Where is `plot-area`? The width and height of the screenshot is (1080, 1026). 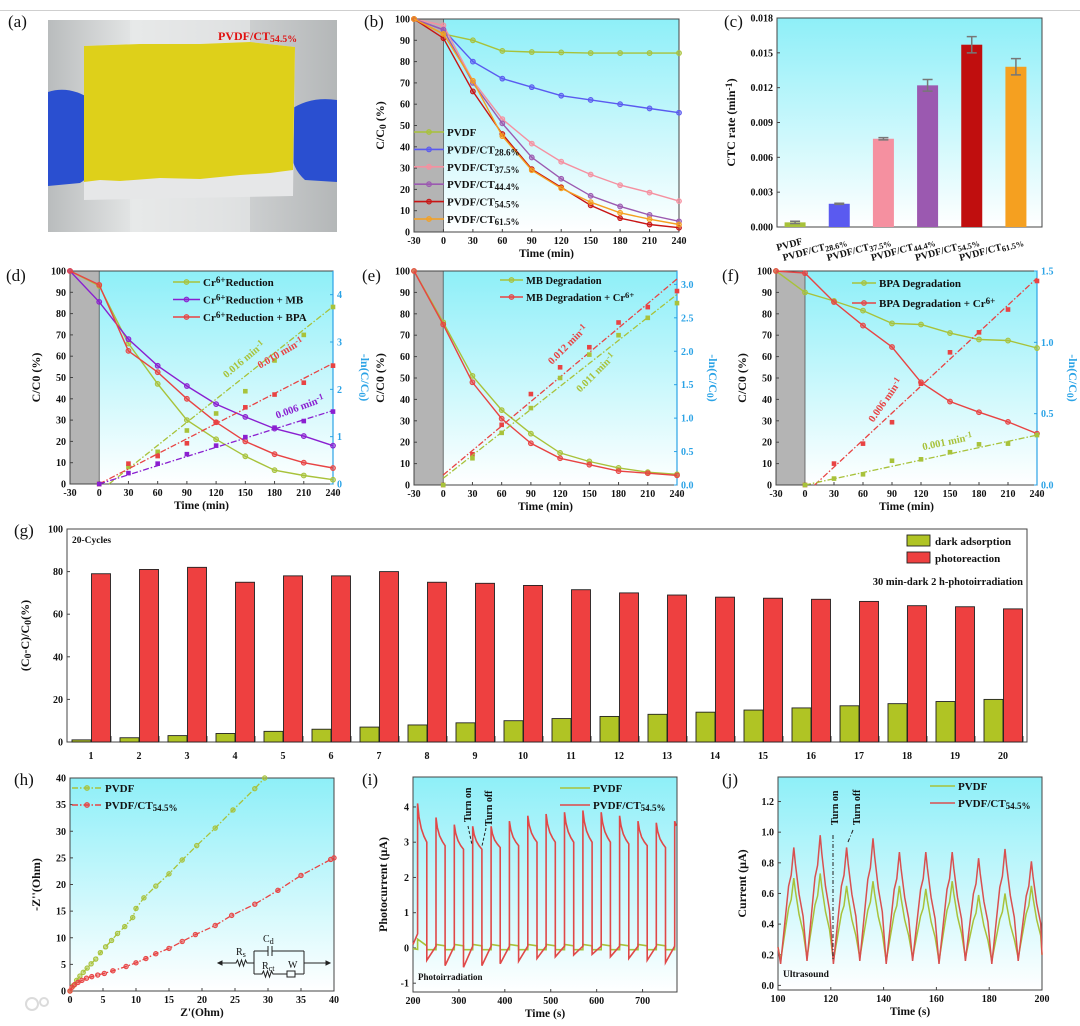
plot-area is located at coordinates (906, 378).